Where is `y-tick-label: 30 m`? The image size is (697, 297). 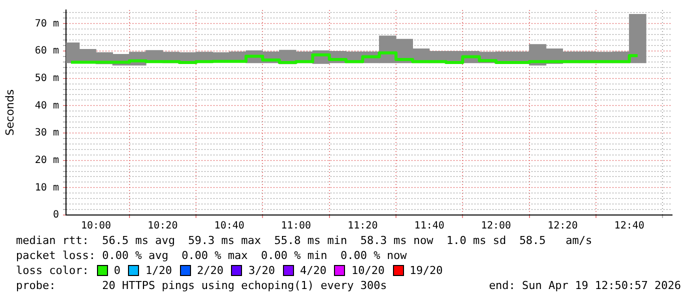 y-tick-label: 30 m is located at coordinates (46, 133).